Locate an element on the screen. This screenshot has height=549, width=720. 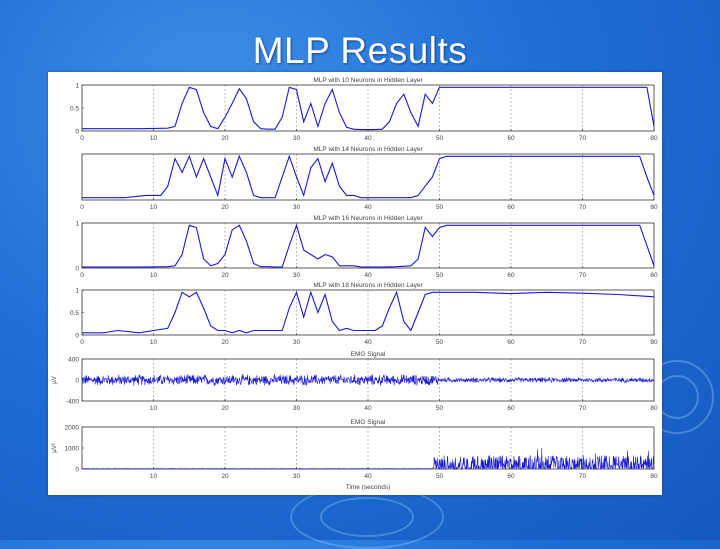
subplot-5: EMG Signal 10 20 30 40 50 60 70 80 -400 0 400 µV is located at coordinates (355, 381).